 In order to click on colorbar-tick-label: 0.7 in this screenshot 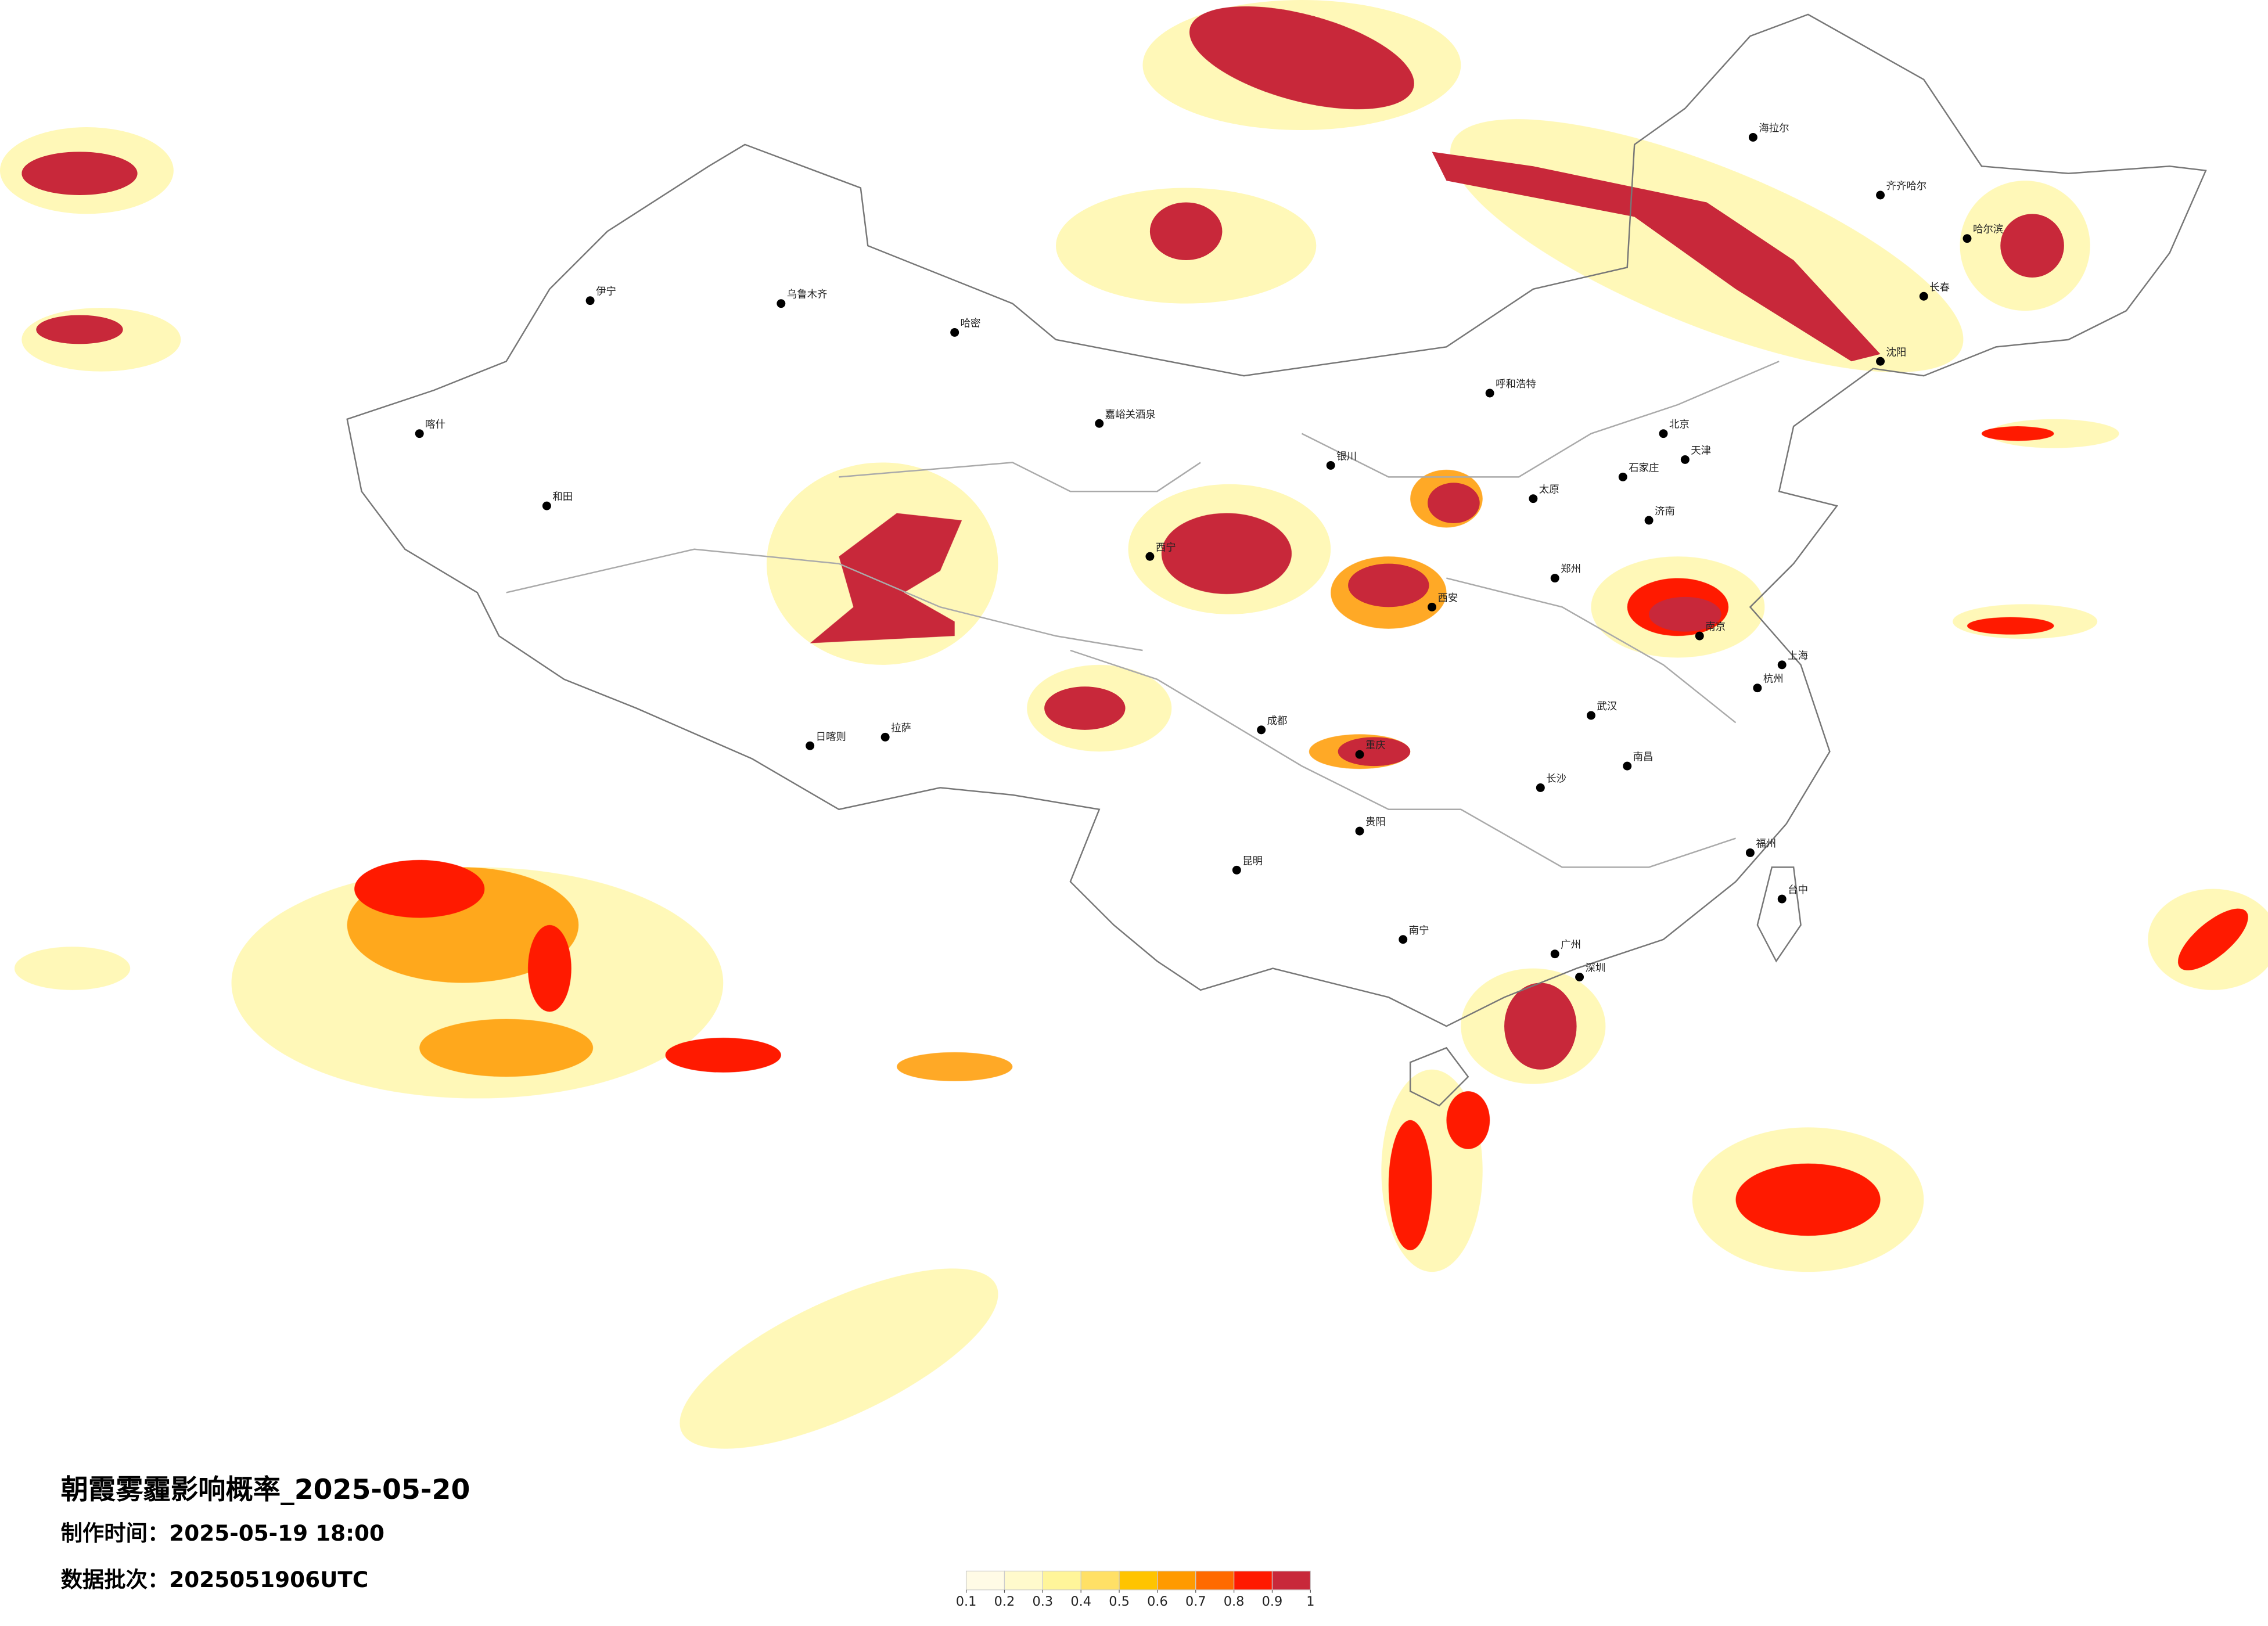, I will do `click(1195, 1601)`.